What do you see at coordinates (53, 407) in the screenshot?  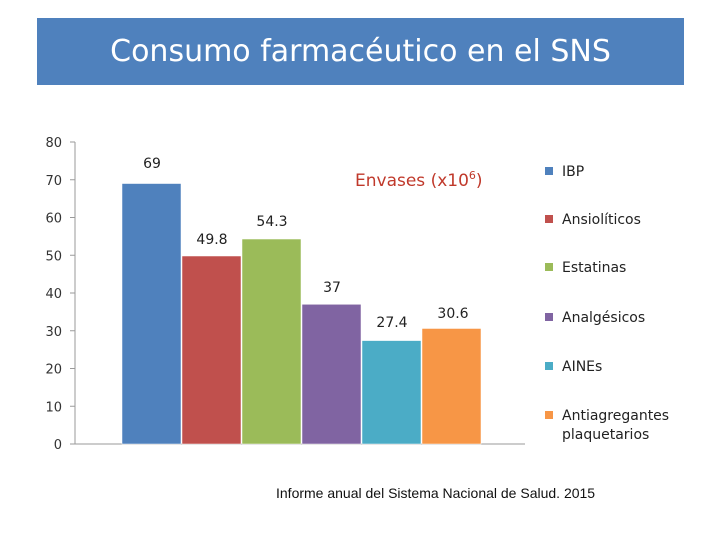 I see `y-tick-label: 10` at bounding box center [53, 407].